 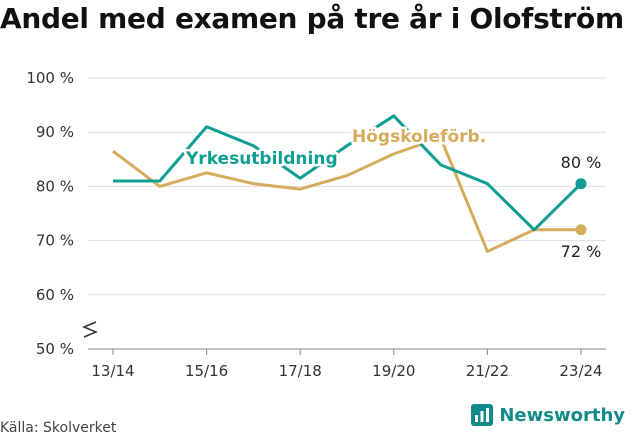 I want to click on y-tick-label: 90 %, so click(x=55, y=132).